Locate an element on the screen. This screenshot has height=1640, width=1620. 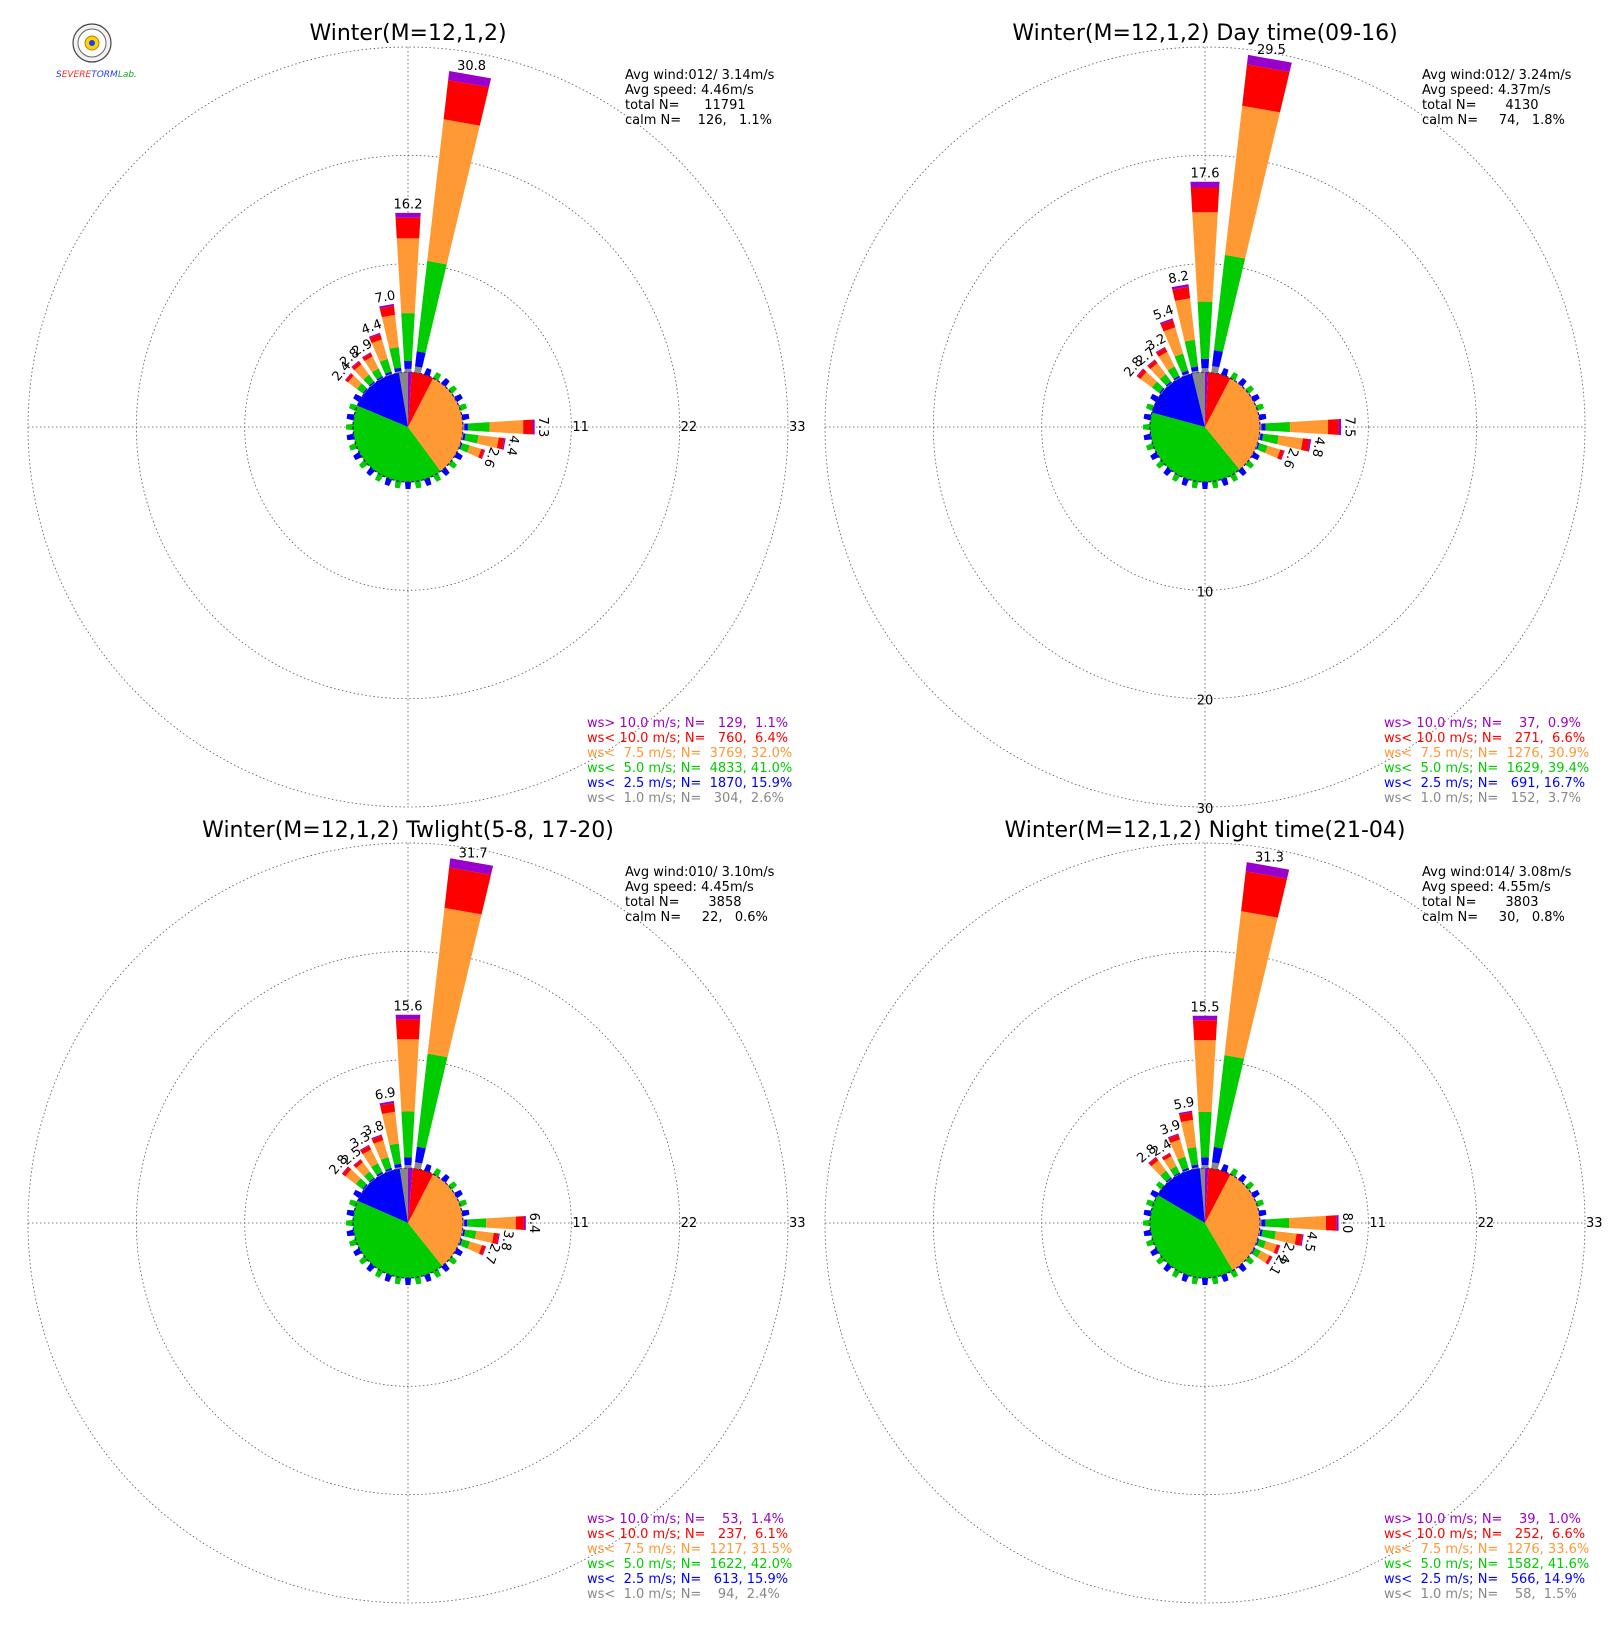
legend-entry: ws< 5.0 m/s; N= 4833, 41.0% is located at coordinates (689, 768).